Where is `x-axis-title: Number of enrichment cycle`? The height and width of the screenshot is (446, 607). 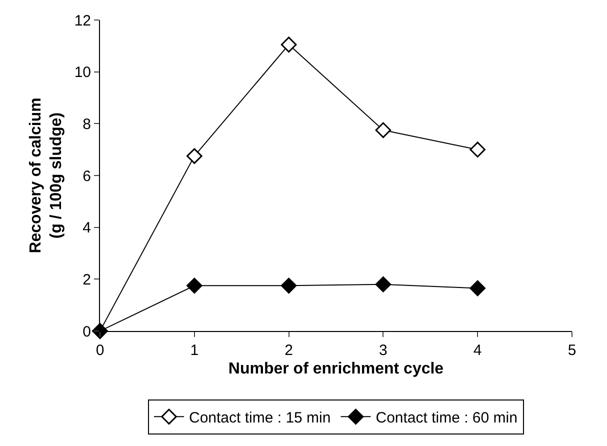 x-axis-title: Number of enrichment cycle is located at coordinates (336, 369).